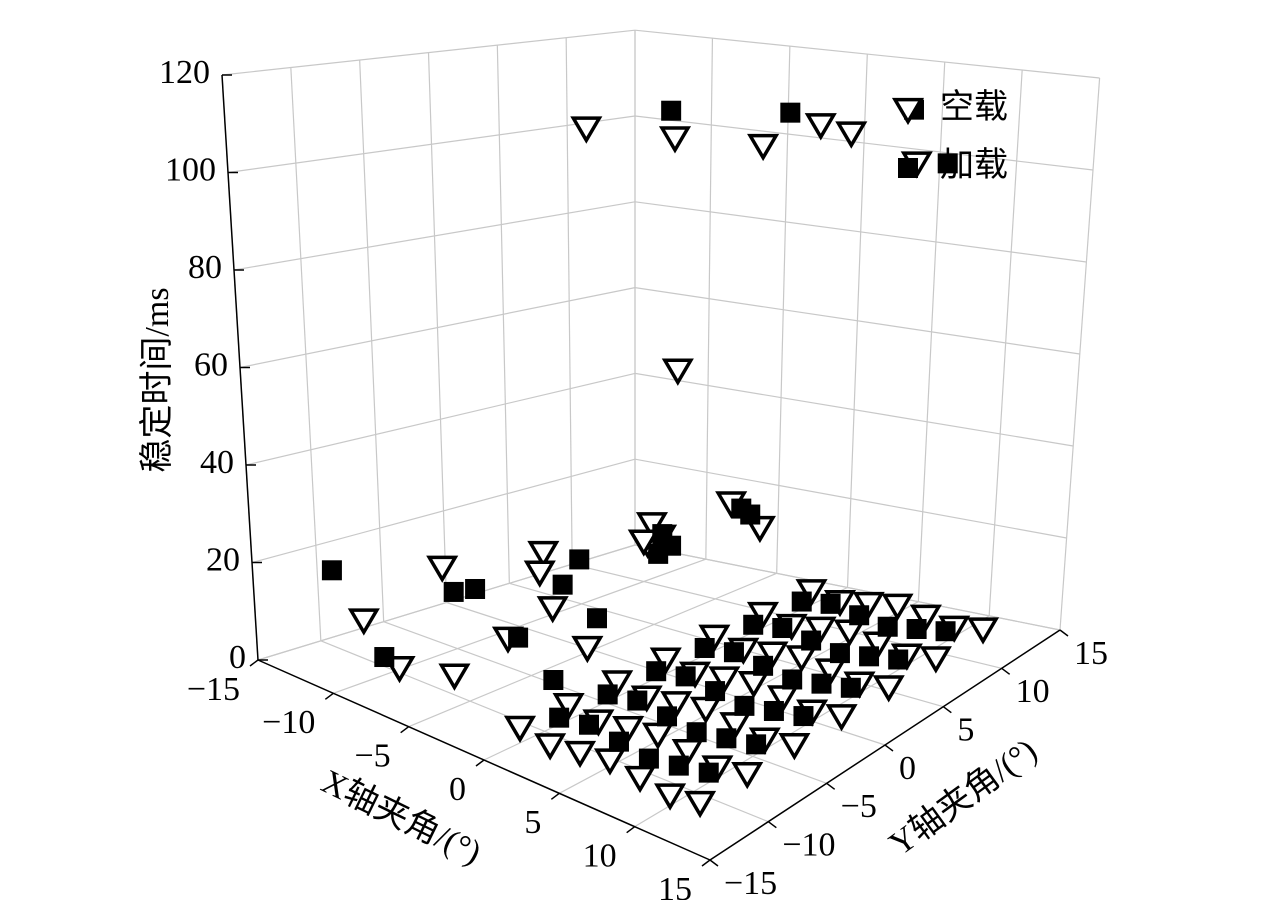 This screenshot has width=1276, height=900. I want to click on y-tick-label: 10, so click(1033, 691).